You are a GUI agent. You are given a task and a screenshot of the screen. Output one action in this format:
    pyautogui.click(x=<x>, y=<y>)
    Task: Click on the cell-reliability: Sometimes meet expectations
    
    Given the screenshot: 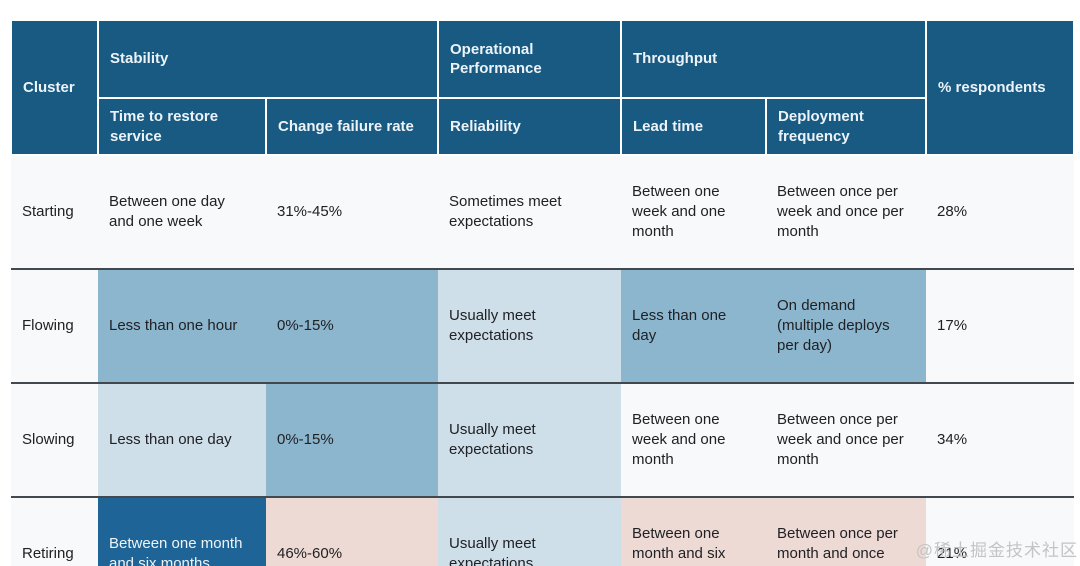 What is the action you would take?
    pyautogui.click(x=530, y=212)
    